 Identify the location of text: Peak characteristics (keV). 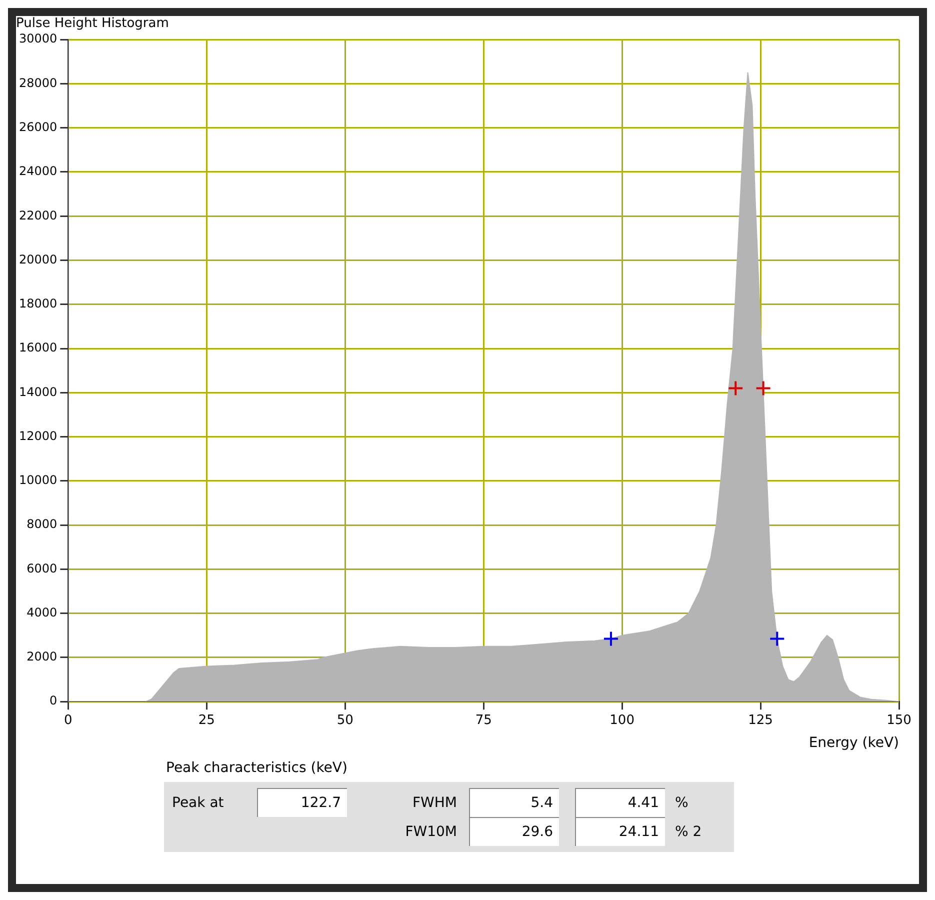
(257, 768).